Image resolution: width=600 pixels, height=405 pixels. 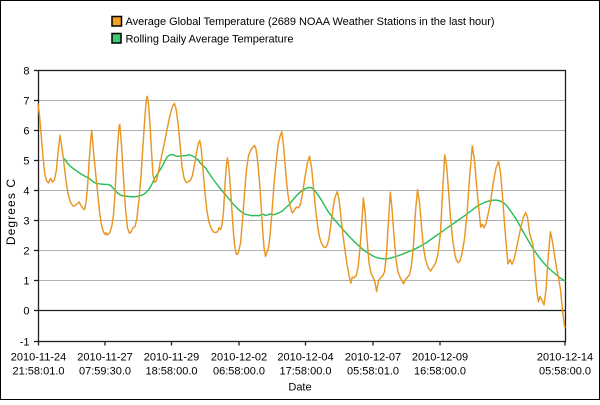 I want to click on svg-text: 2010-12-09, so click(x=440, y=358).